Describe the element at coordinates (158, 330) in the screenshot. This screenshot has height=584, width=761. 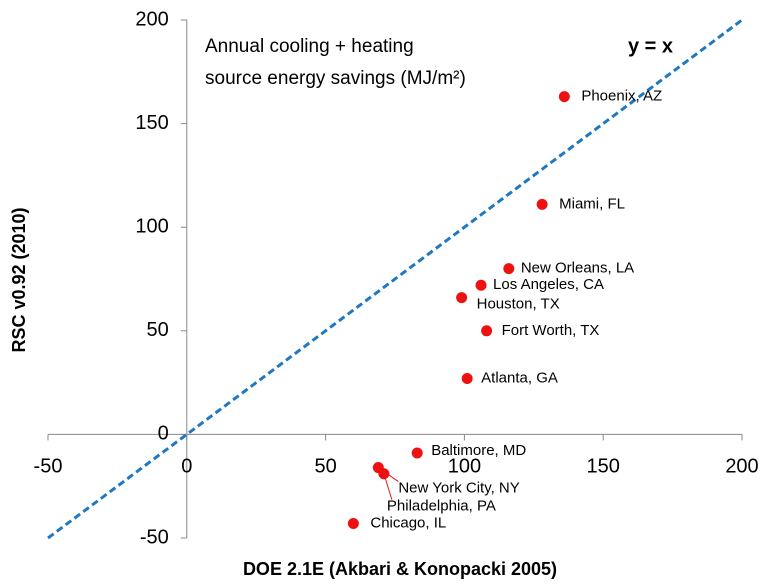
I see `y-tick-label: 50` at that location.